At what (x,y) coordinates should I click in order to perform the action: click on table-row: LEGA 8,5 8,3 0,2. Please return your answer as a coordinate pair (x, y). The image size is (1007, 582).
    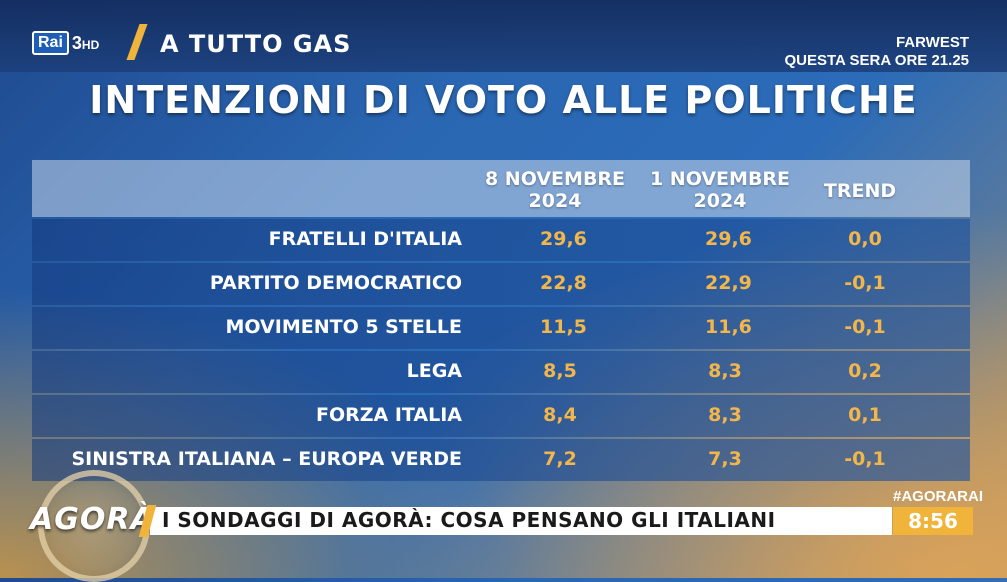
    Looking at the image, I should click on (501, 372).